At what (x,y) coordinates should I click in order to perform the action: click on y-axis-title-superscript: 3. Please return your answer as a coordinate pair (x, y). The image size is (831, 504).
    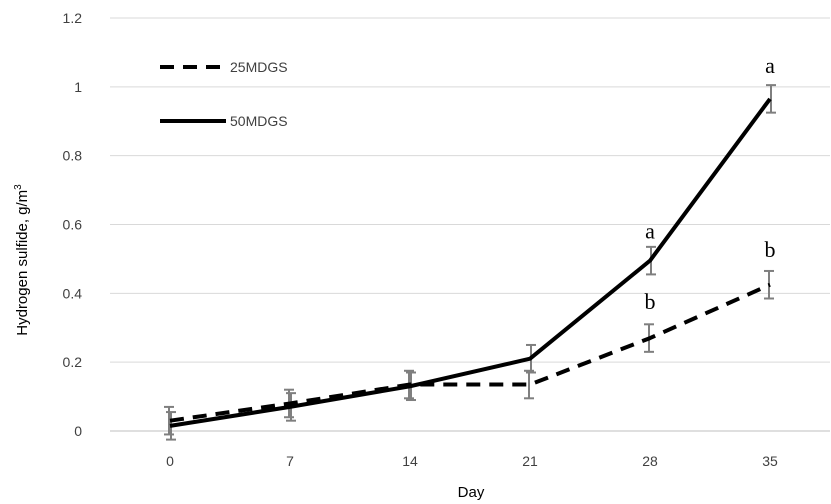
    Looking at the image, I should click on (18, 187).